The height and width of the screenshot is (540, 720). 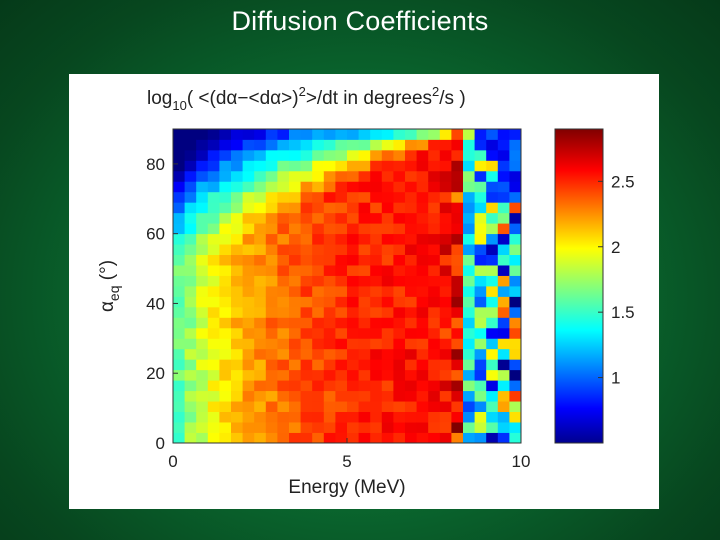 I want to click on colorbar-tick-label: 2.5, so click(x=623, y=181).